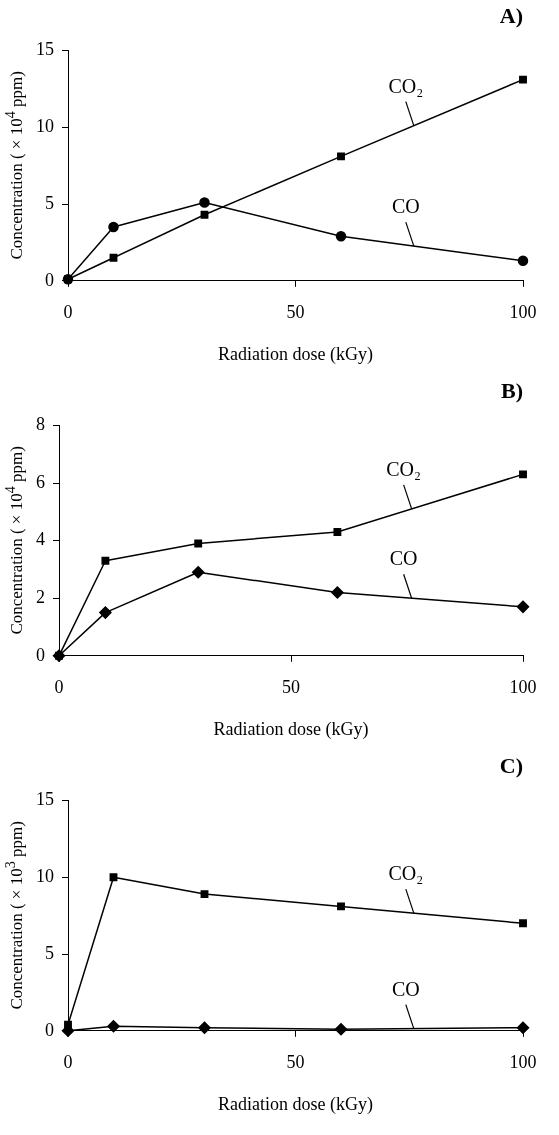  What do you see at coordinates (40, 424) in the screenshot?
I see `y-tick-label: 8` at bounding box center [40, 424].